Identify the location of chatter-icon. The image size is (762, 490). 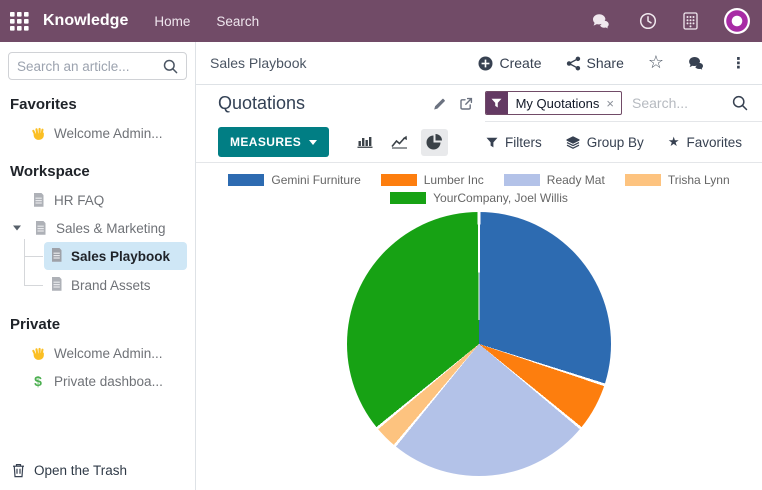
(697, 63).